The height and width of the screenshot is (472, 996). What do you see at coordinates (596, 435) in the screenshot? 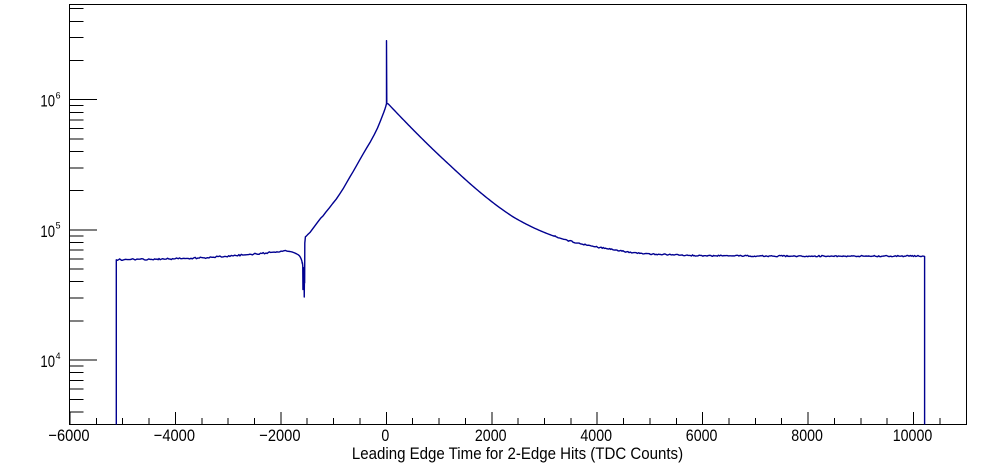
I see `svg-text: 4000` at bounding box center [596, 435].